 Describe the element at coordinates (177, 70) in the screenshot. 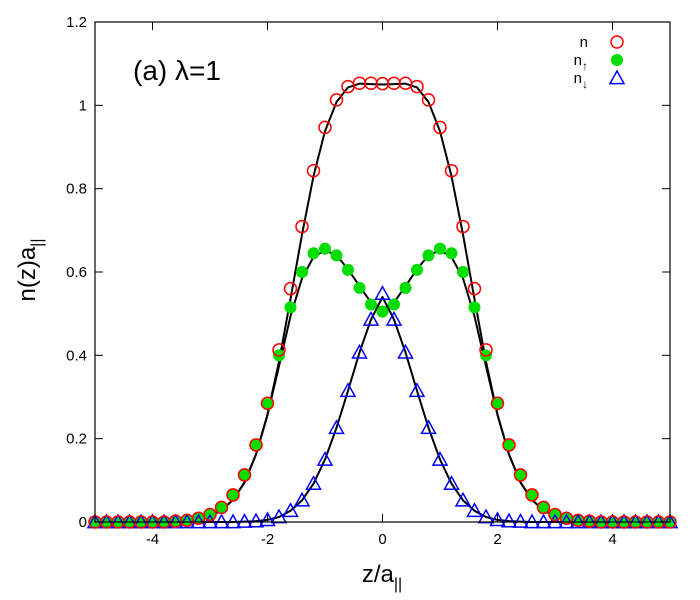

I see `panel-label: (a) λ=1` at that location.